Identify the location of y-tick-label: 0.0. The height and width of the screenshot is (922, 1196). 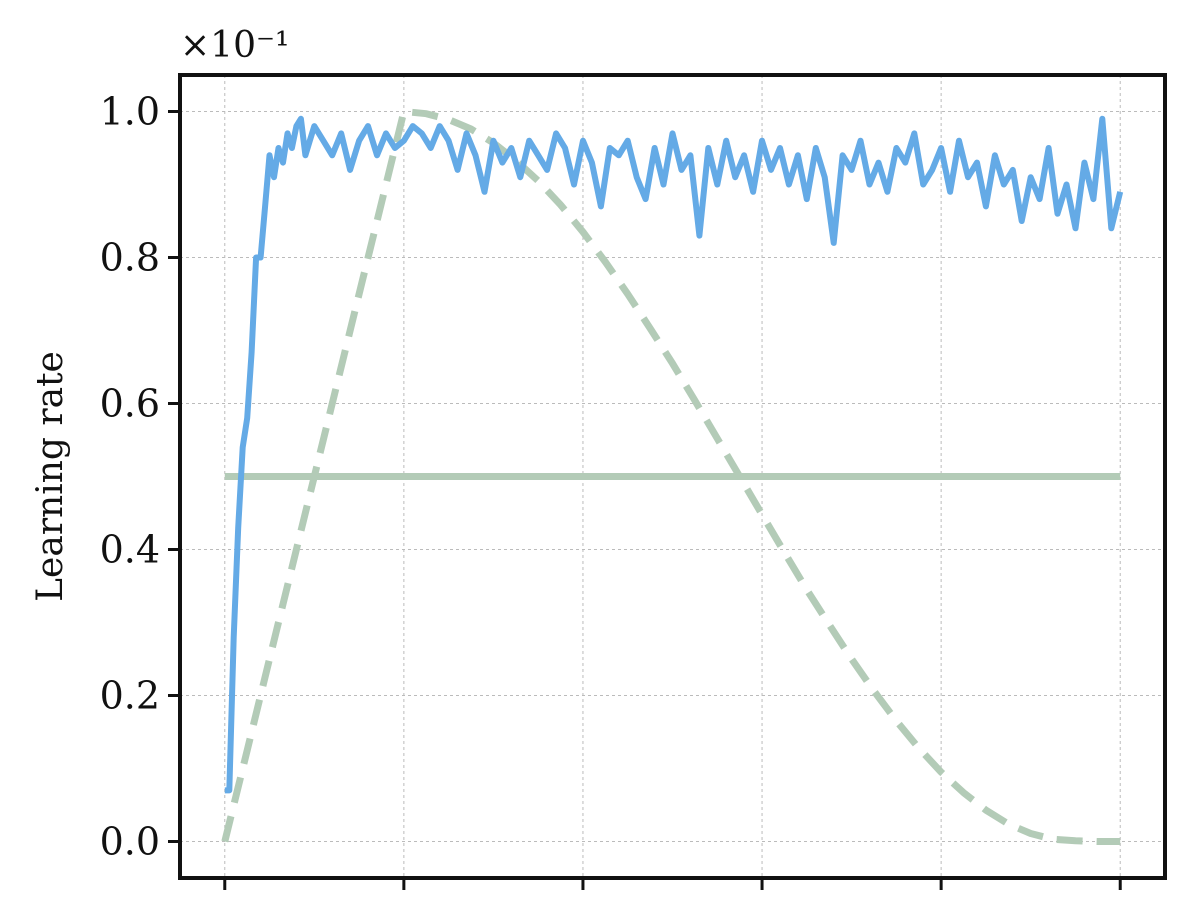
(130, 842).